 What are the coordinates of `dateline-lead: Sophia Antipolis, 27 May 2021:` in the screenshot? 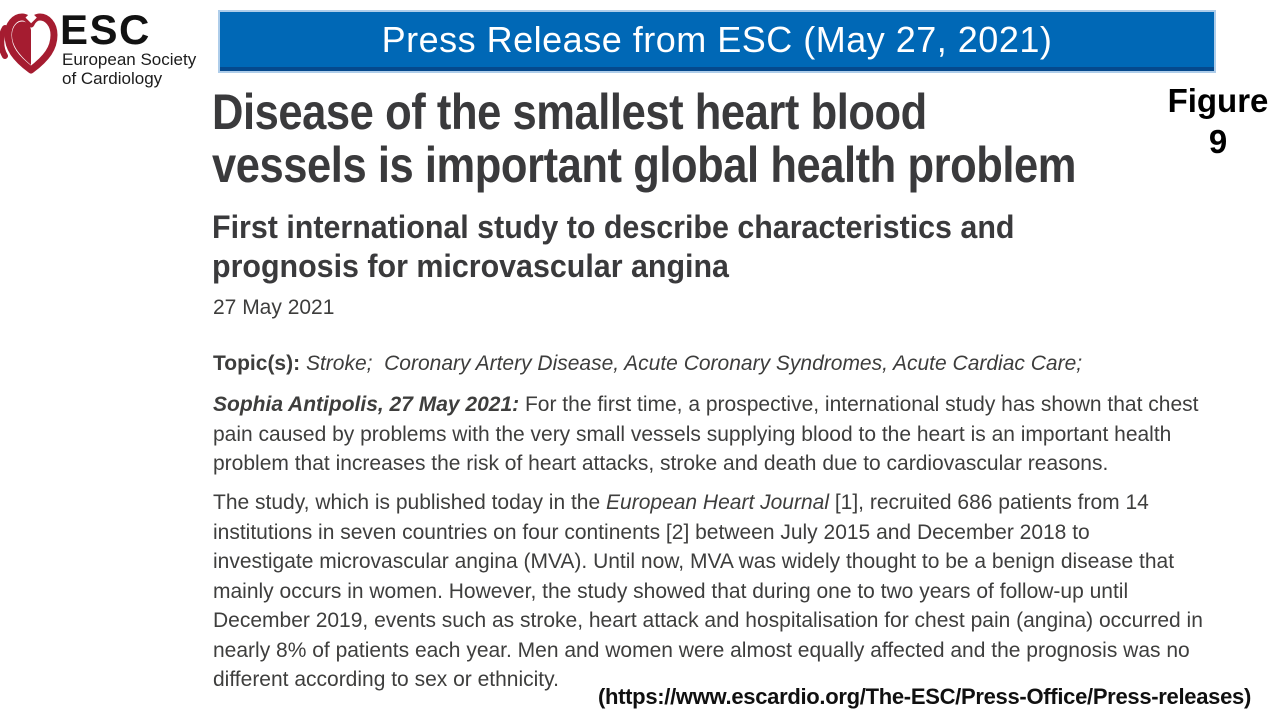 It's located at (366, 404).